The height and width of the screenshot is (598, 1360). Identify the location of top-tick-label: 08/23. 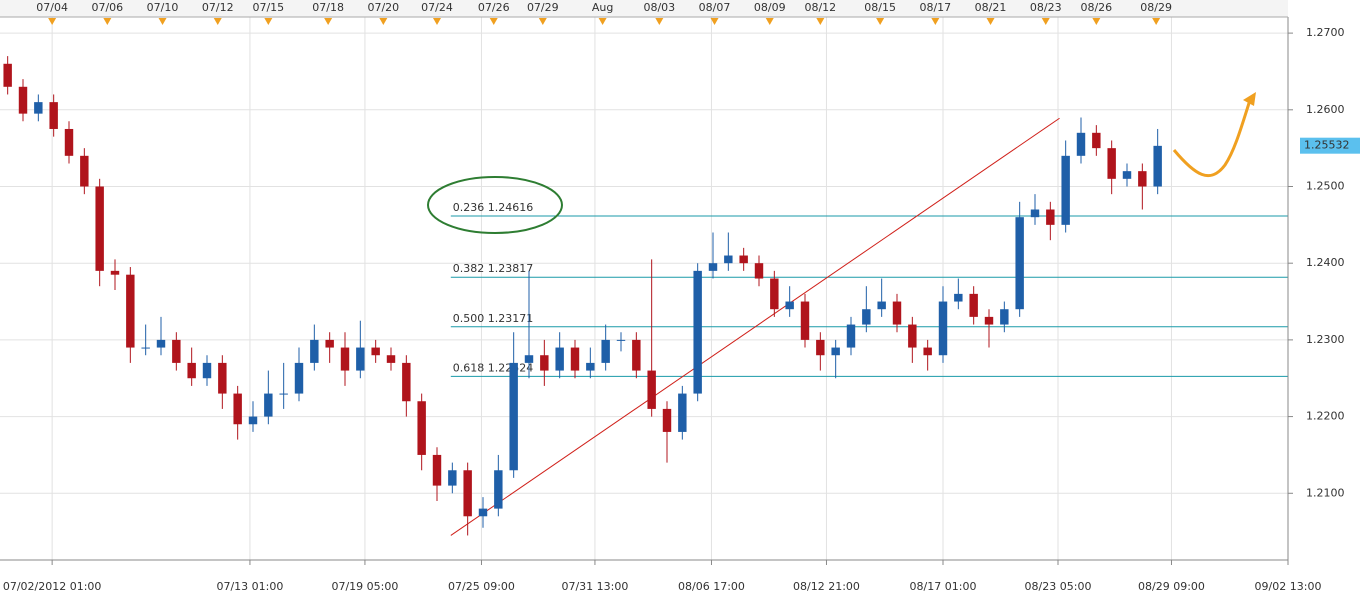
(1046, 7).